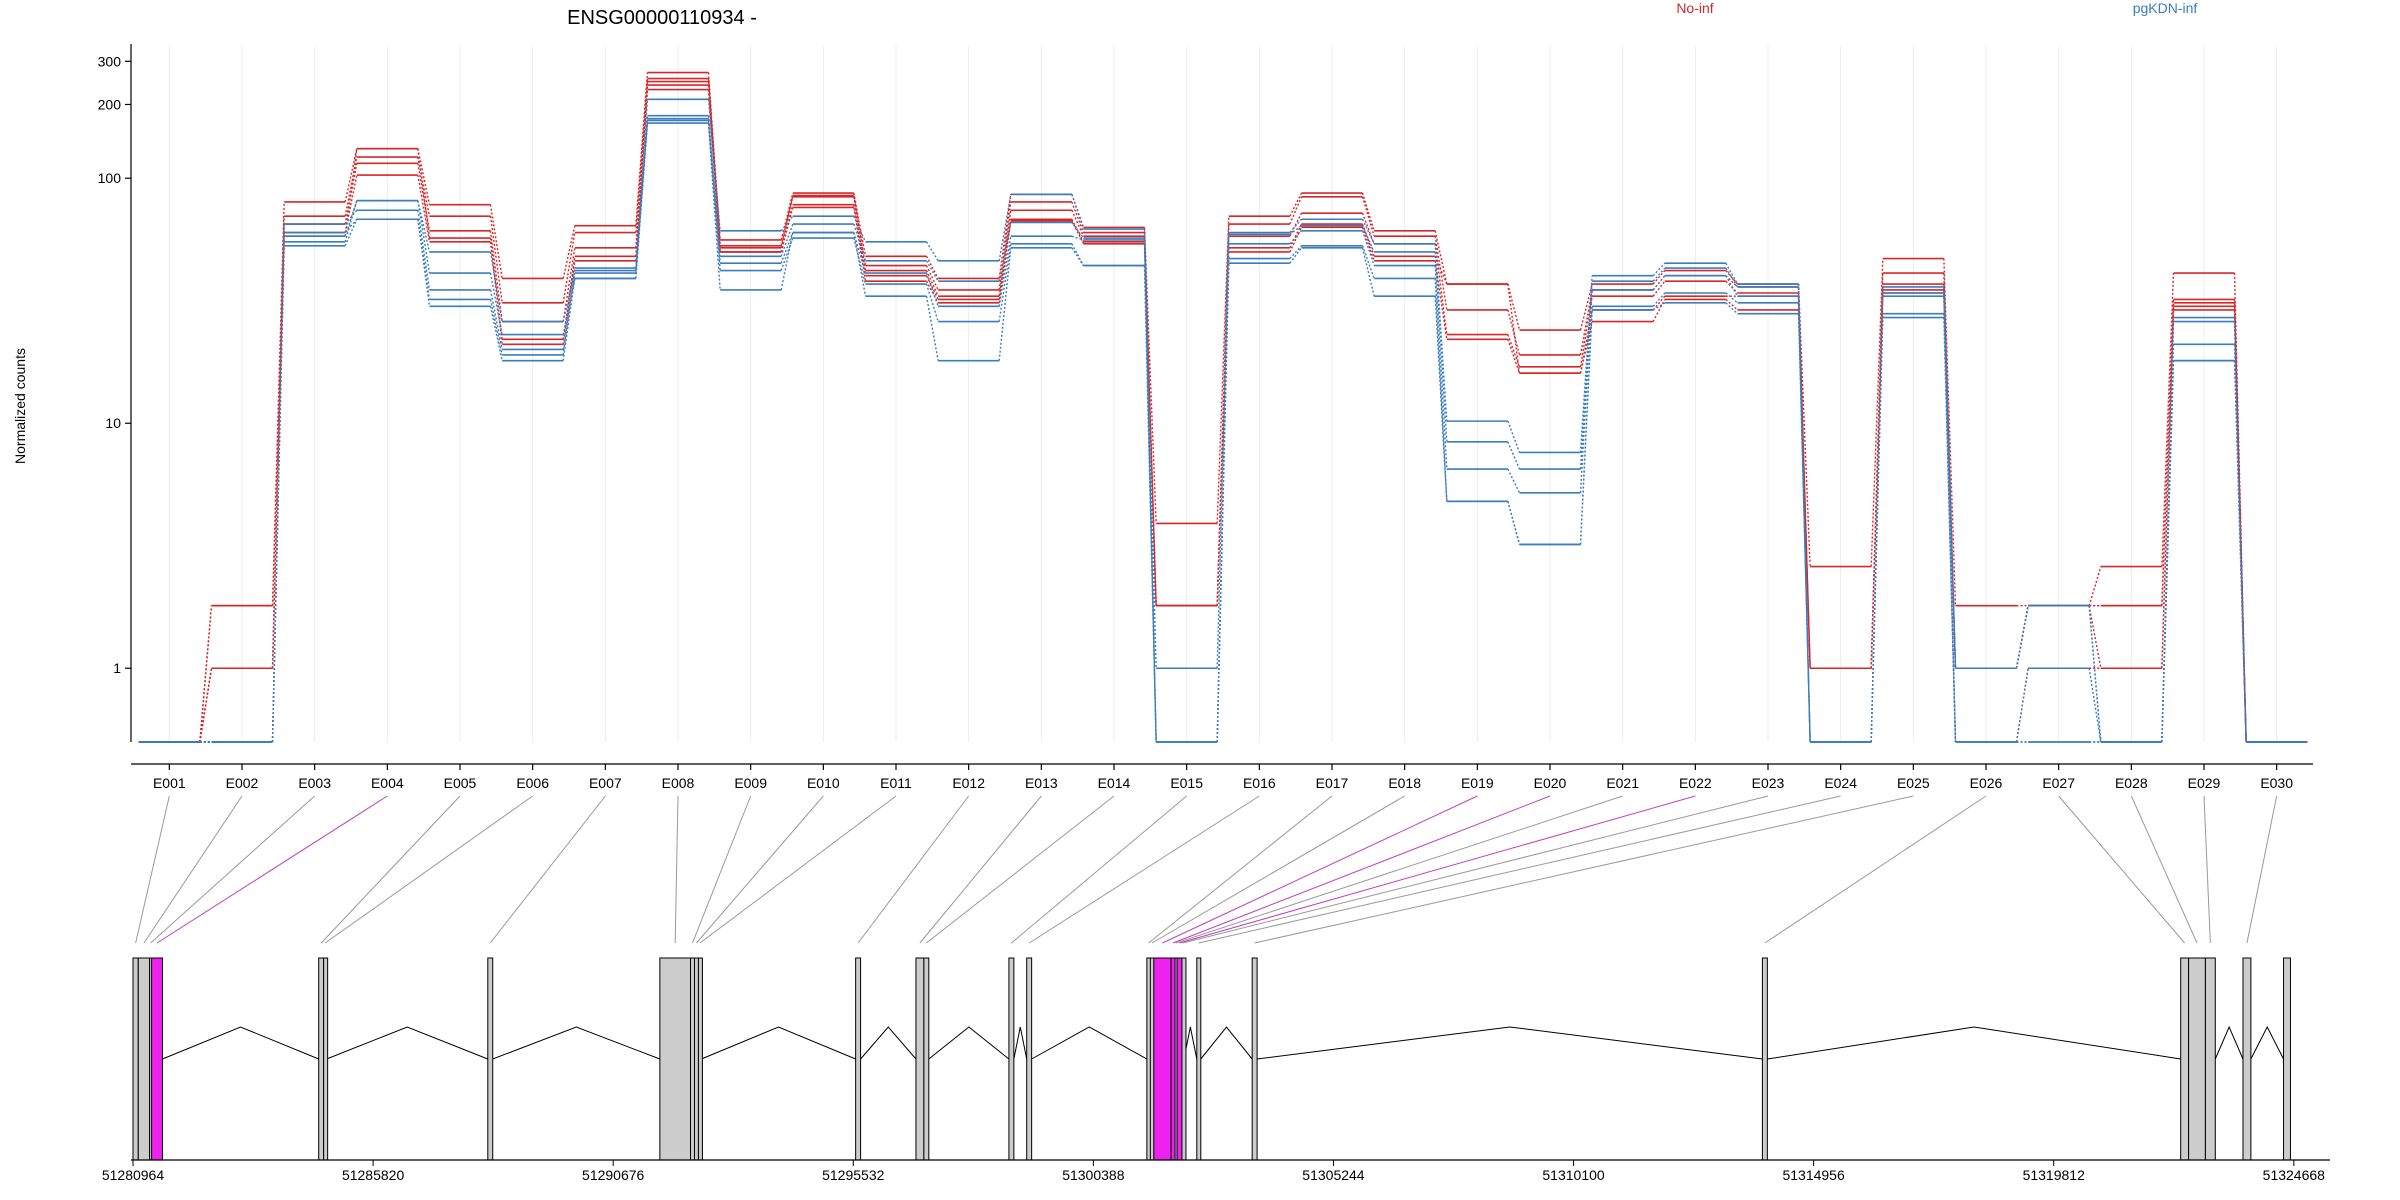 The image size is (2400, 1200). I want to click on coord-tick-label: 51300388, so click(1093, 1175).